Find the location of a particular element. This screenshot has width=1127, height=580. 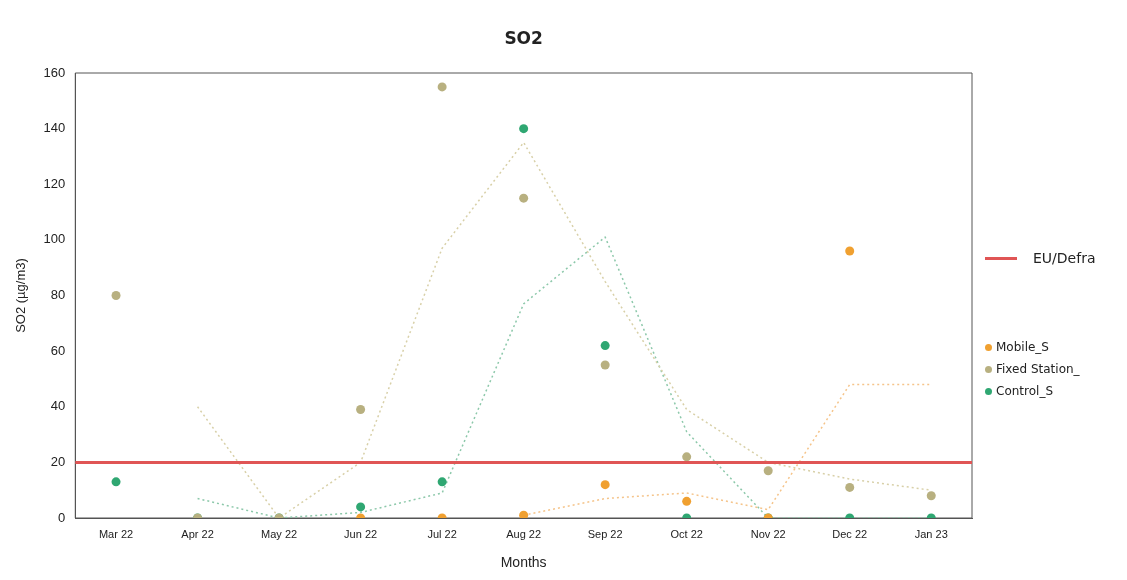

legend-label: EU/Defra is located at coordinates (1064, 258).